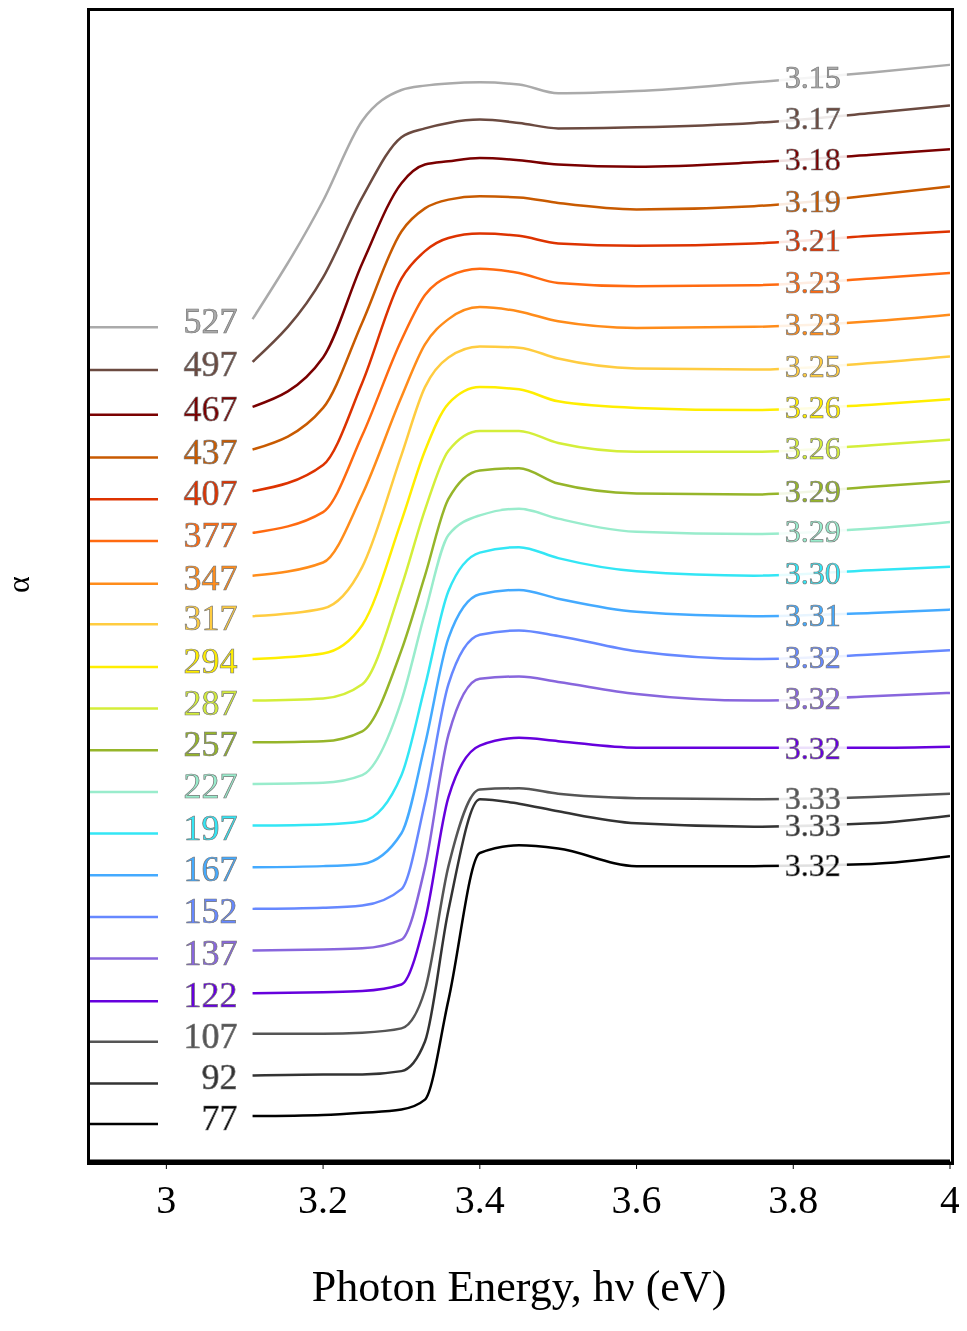 This screenshot has height=1331, width=967. Describe the element at coordinates (210, 660) in the screenshot. I see `legend-label: 294` at that location.